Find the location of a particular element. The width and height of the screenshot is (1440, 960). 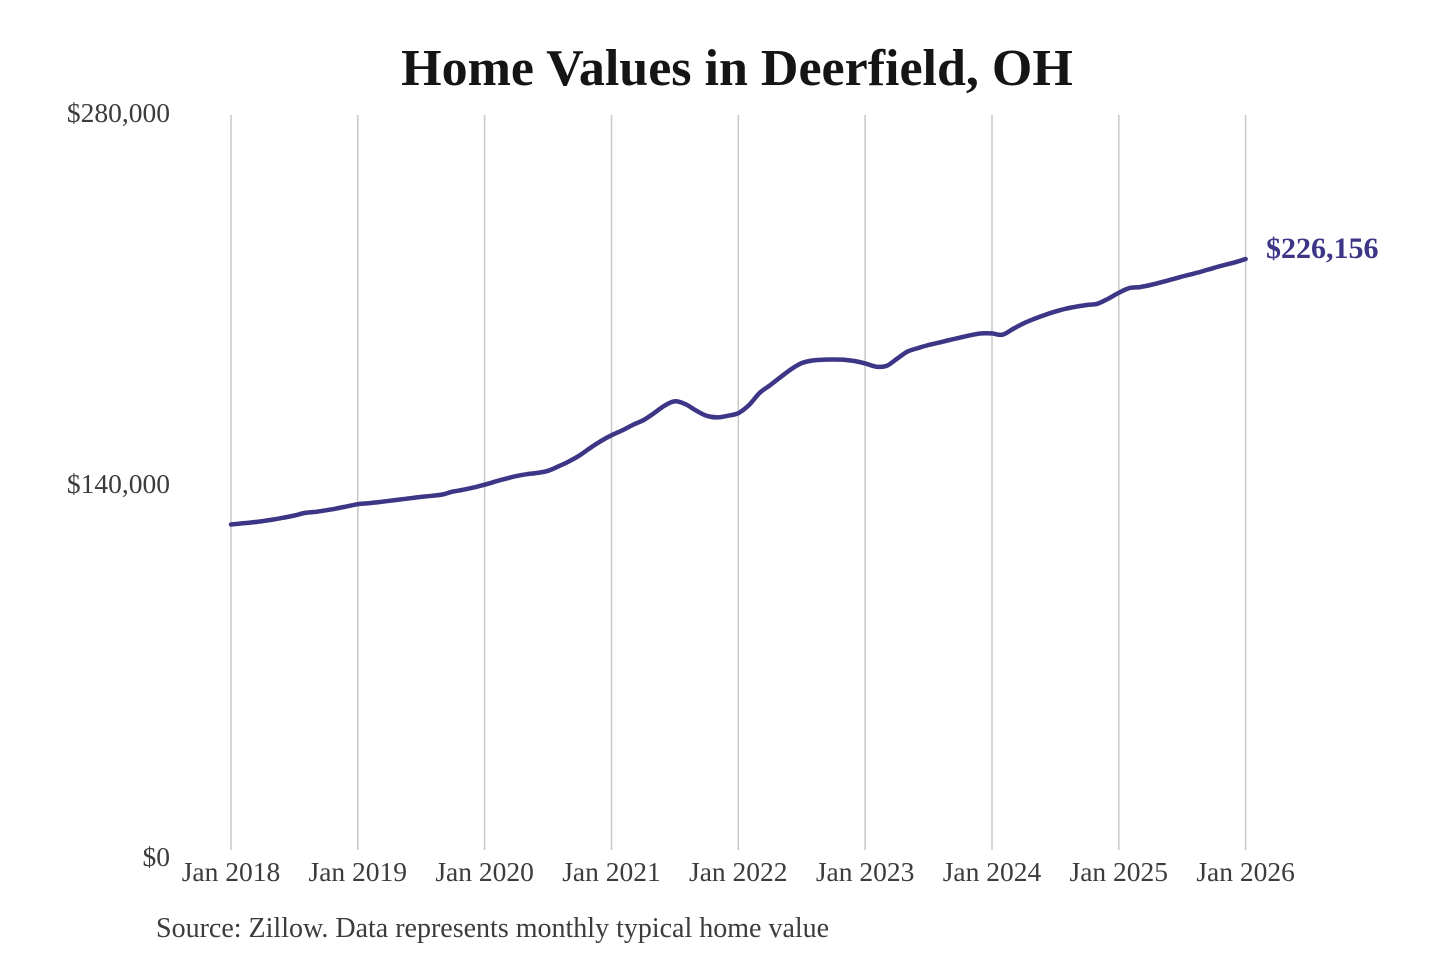

svg-text: Jan 2024 is located at coordinates (992, 871).